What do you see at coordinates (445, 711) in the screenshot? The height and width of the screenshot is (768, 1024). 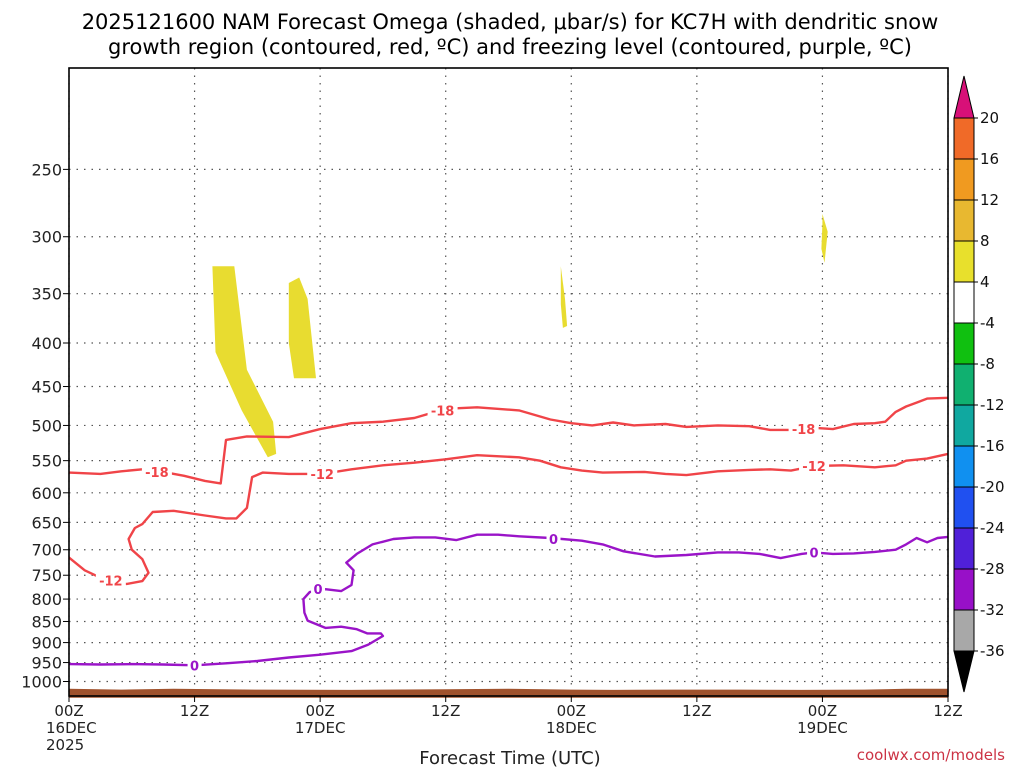 I see `x-tick-label-36-1: 12Z` at bounding box center [445, 711].